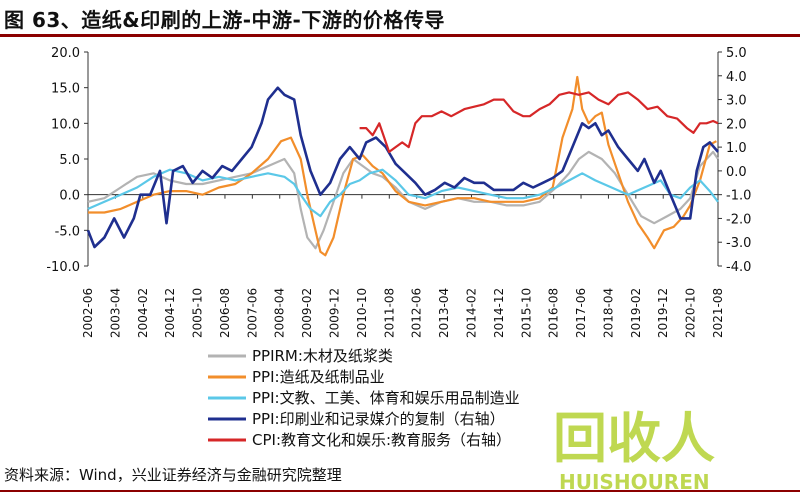 The height and width of the screenshot is (500, 800). What do you see at coordinates (88, 313) in the screenshot?
I see `x-tick-label: 2002-06` at bounding box center [88, 313].